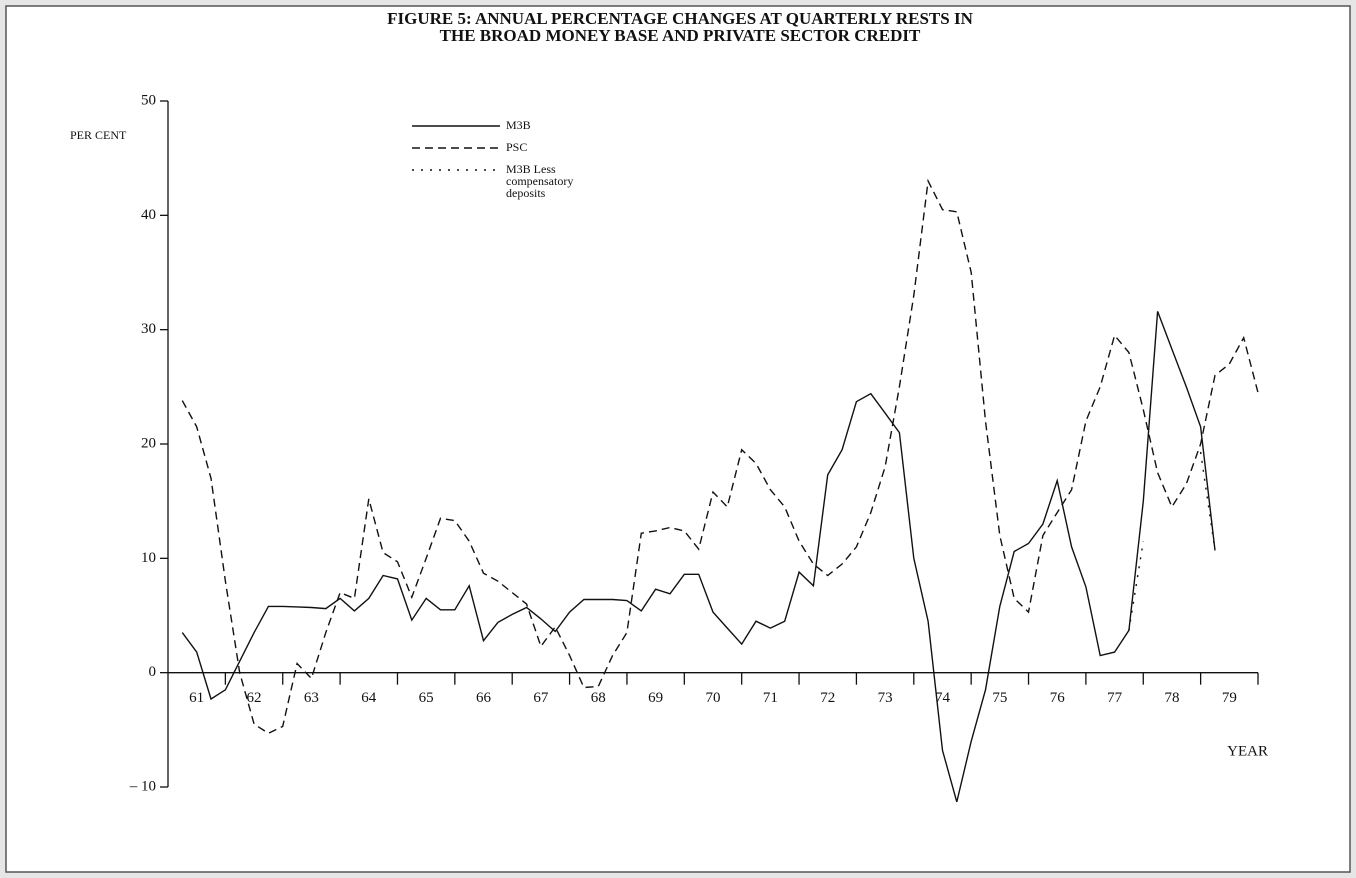  Describe the element at coordinates (943, 698) in the screenshot. I see `x-tick-label: 74` at that location.